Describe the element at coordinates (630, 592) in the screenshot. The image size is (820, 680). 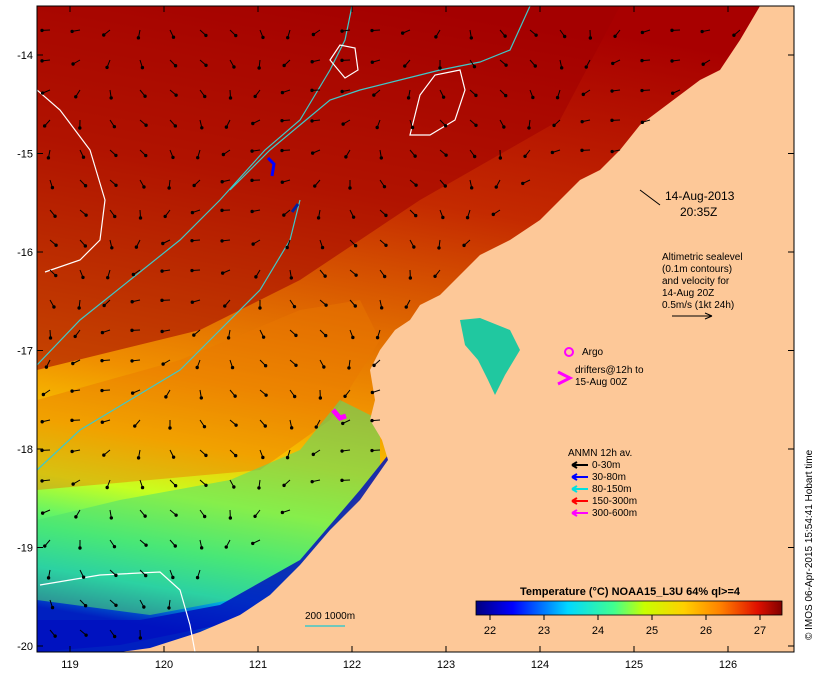
I see `colorbar-title: Temperature (°C) NOAA15_L3U 64% ql>=4` at that location.